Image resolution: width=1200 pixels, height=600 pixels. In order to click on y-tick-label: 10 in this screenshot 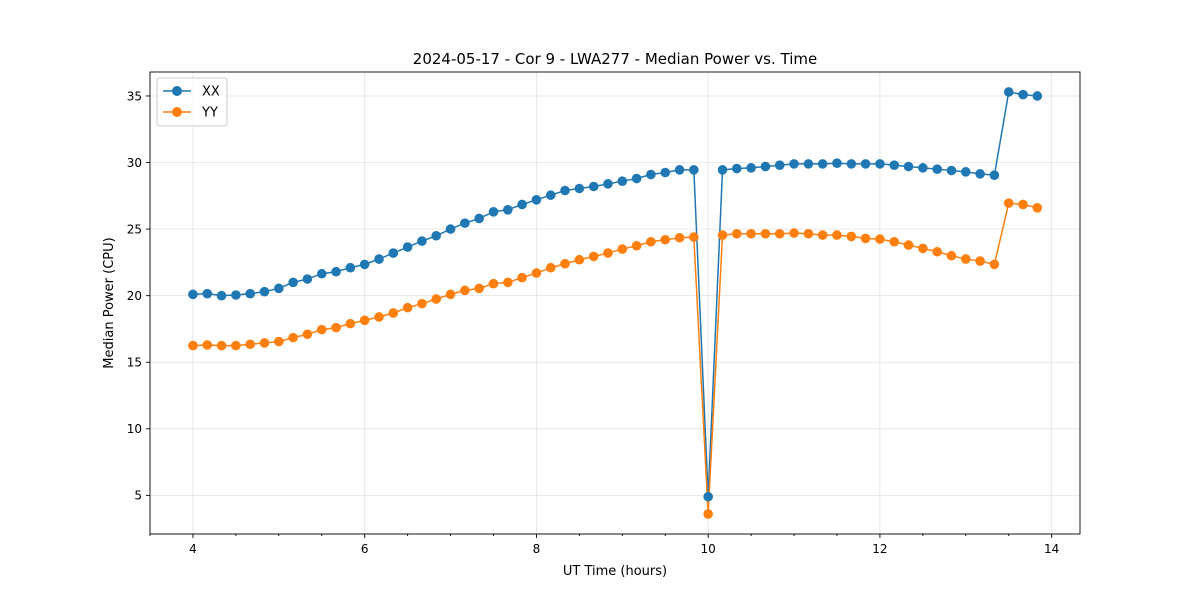, I will do `click(134, 429)`.